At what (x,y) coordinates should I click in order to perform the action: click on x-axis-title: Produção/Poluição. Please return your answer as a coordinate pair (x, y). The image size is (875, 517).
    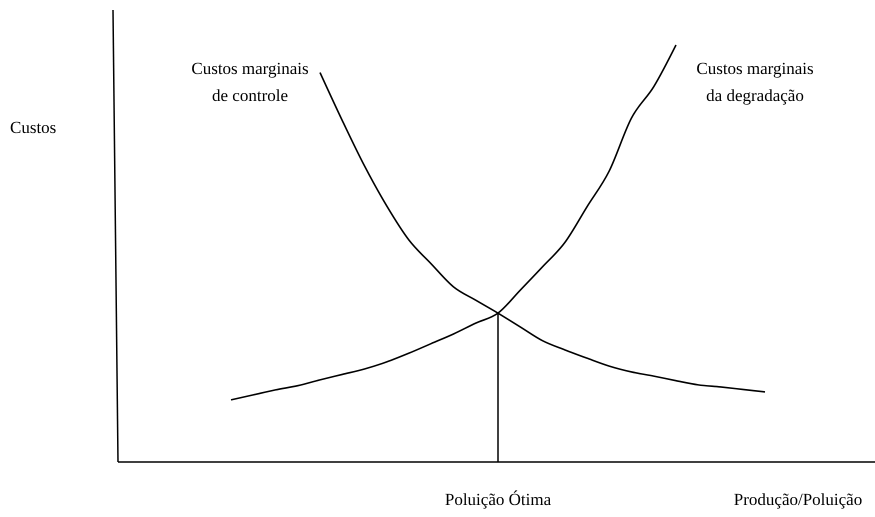
    Looking at the image, I should click on (798, 499).